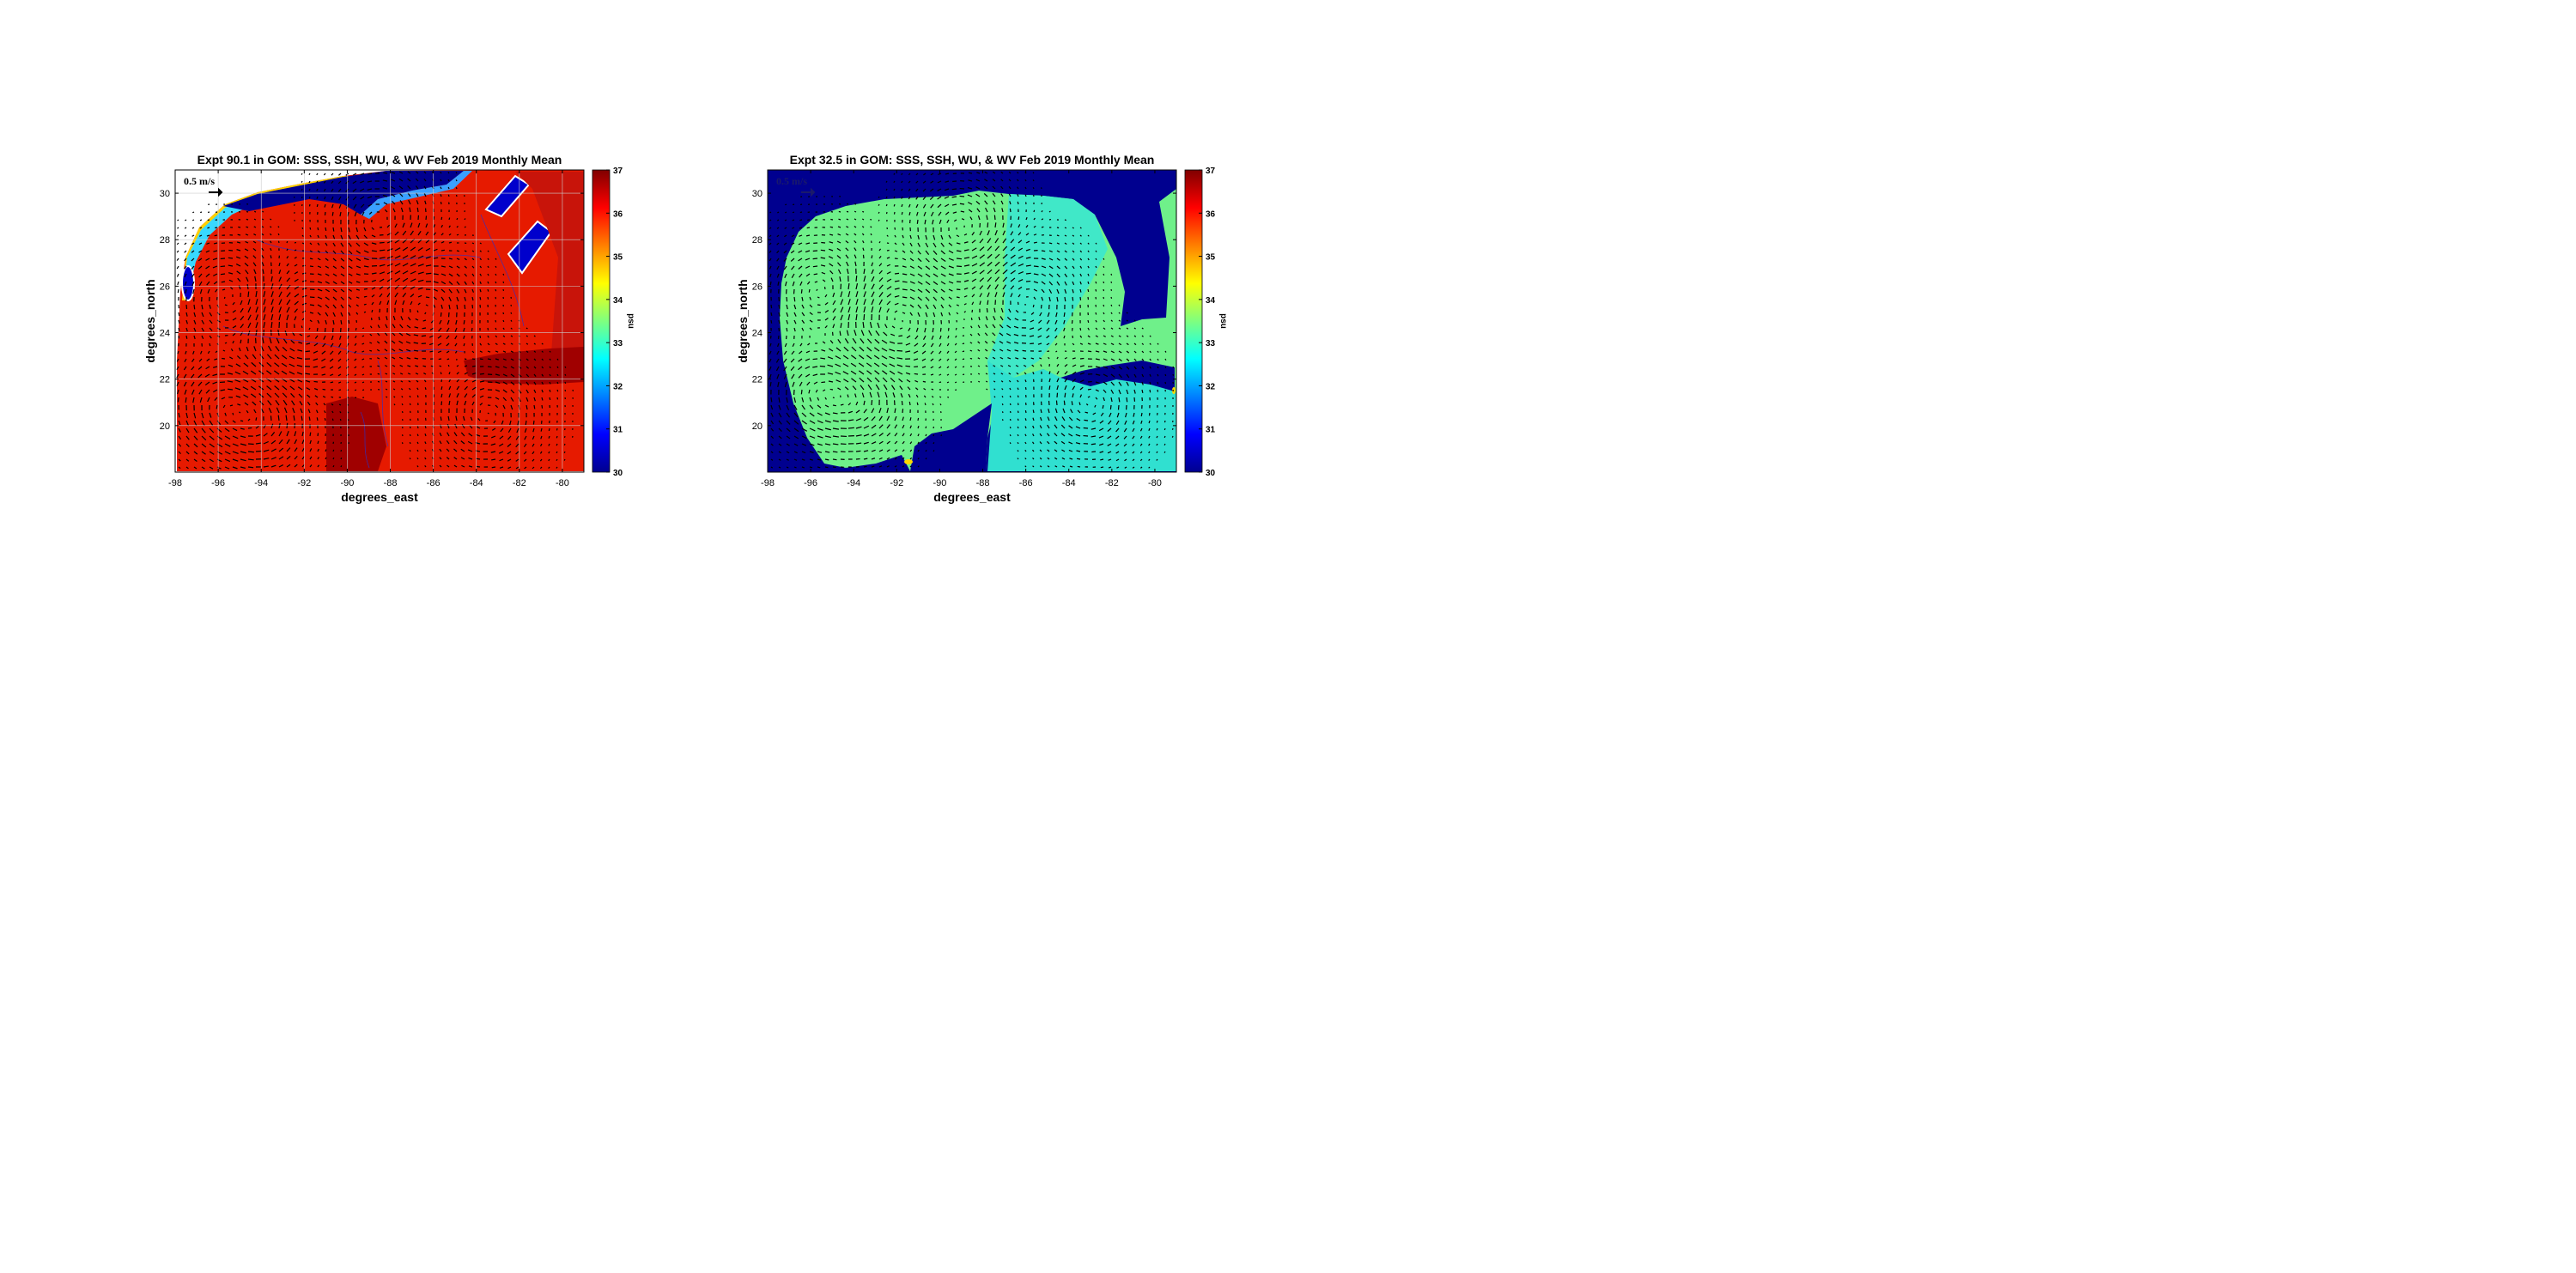  Describe the element at coordinates (477, 483) in the screenshot. I see `x-tick-label: -84` at that location.